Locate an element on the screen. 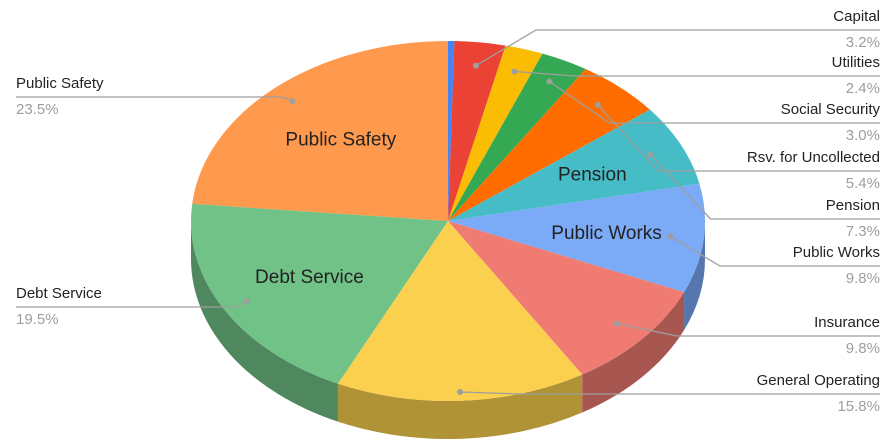 The image size is (896, 440). pct-public-works: 9.8% is located at coordinates (863, 278).